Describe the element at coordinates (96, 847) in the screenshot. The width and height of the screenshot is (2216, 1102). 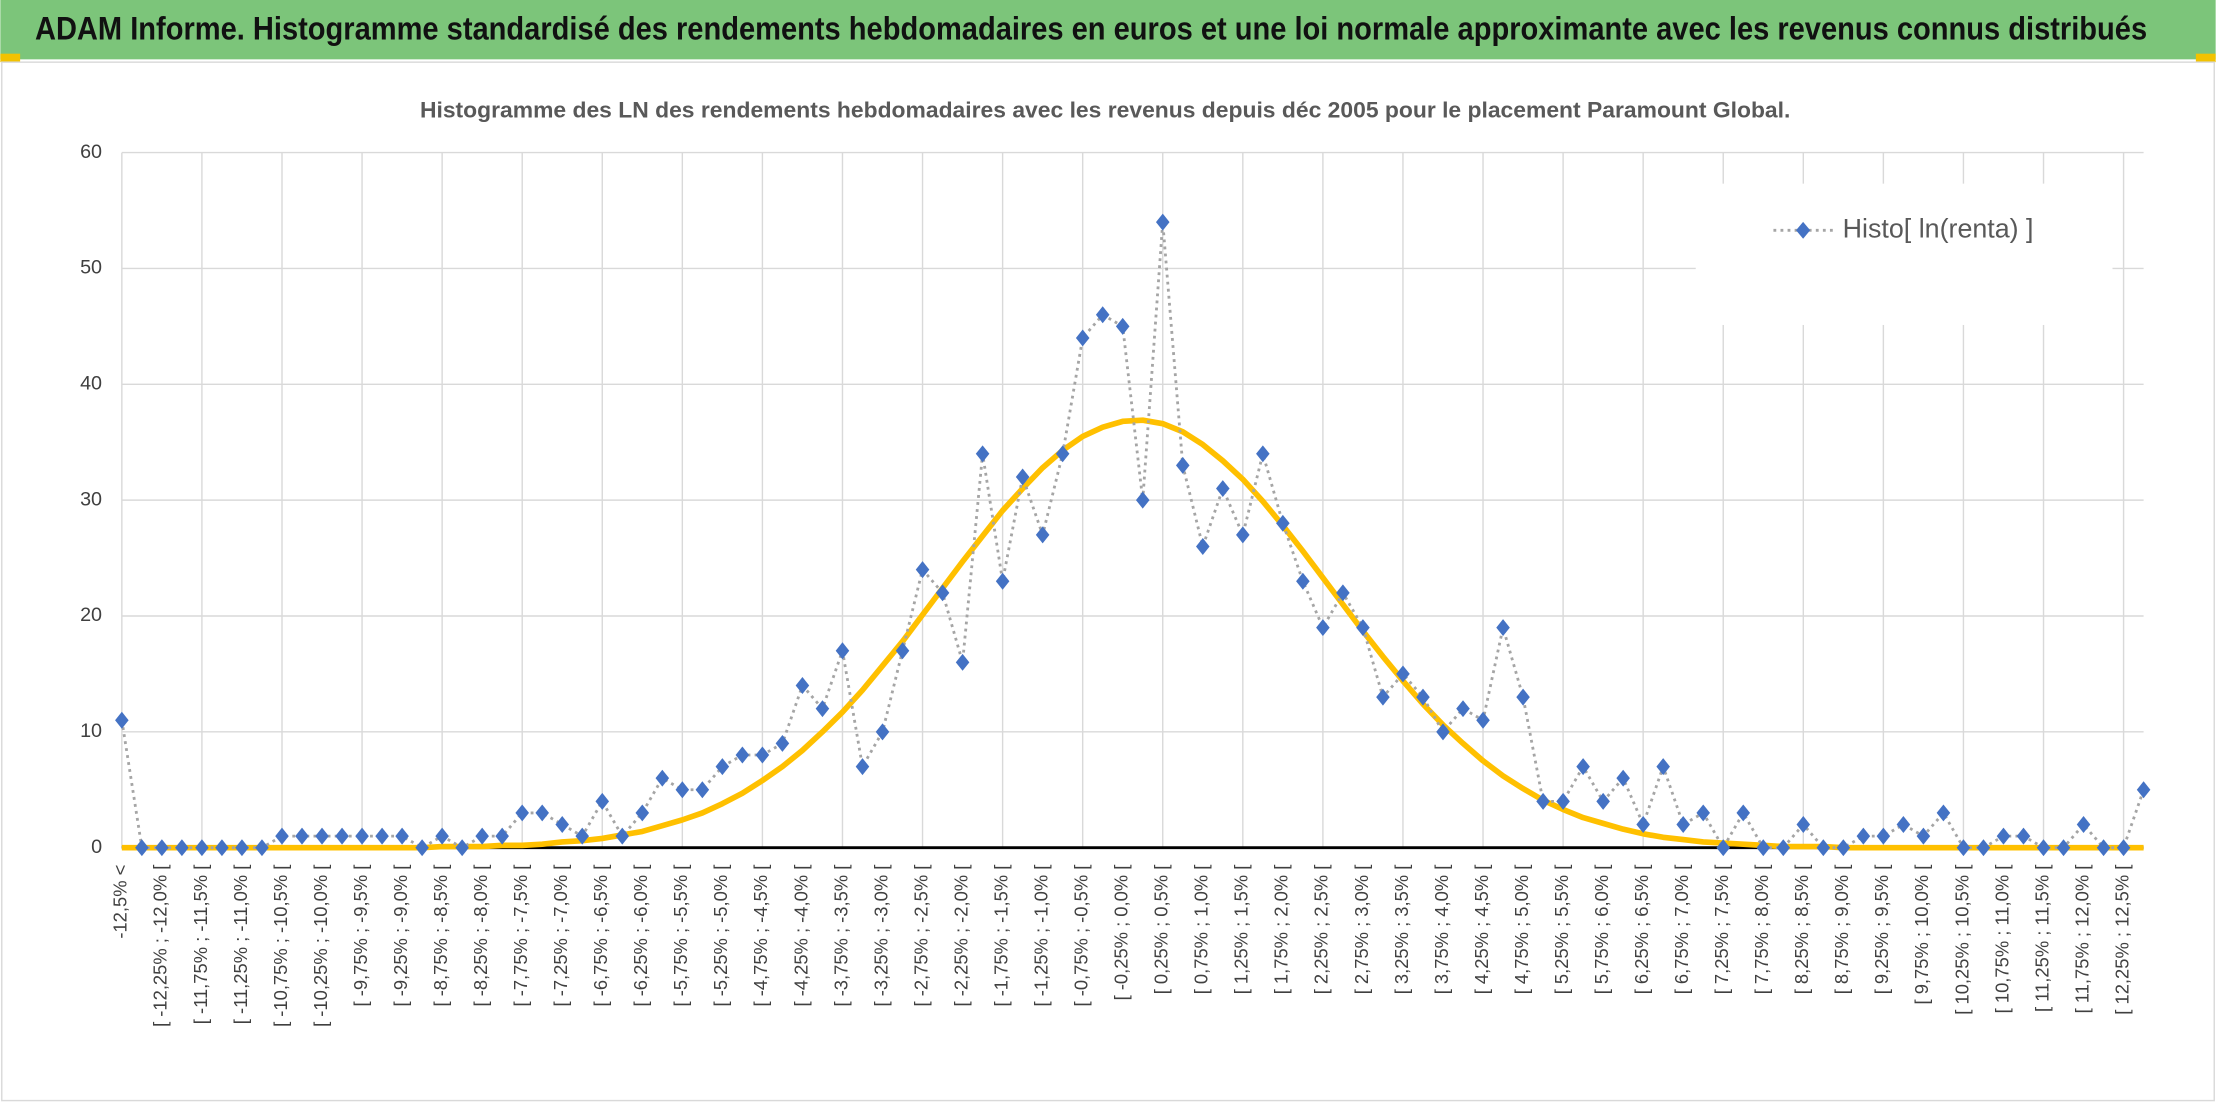
I see `y-tick-label: 0` at that location.